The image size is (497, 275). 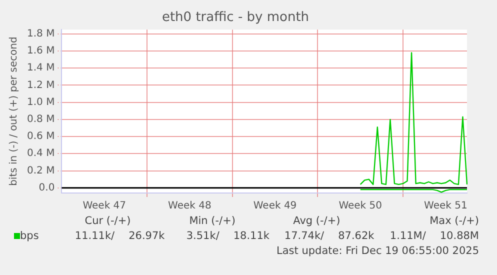 What do you see at coordinates (40, 102) in the screenshot?
I see `y-tick-label: 1.0 M` at bounding box center [40, 102].